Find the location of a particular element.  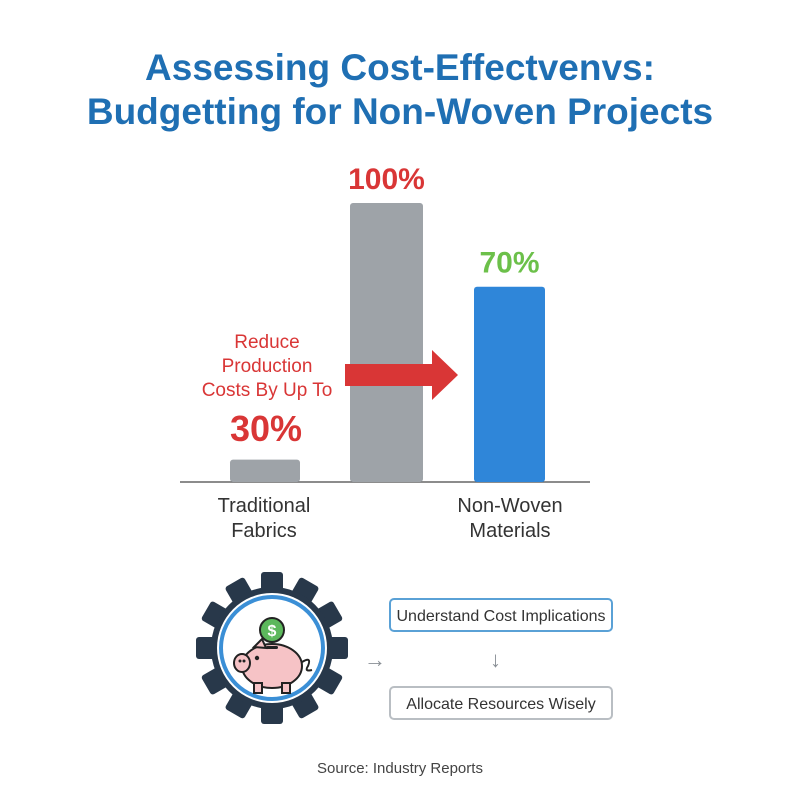

annotation-value: 30% is located at coordinates (266, 428).